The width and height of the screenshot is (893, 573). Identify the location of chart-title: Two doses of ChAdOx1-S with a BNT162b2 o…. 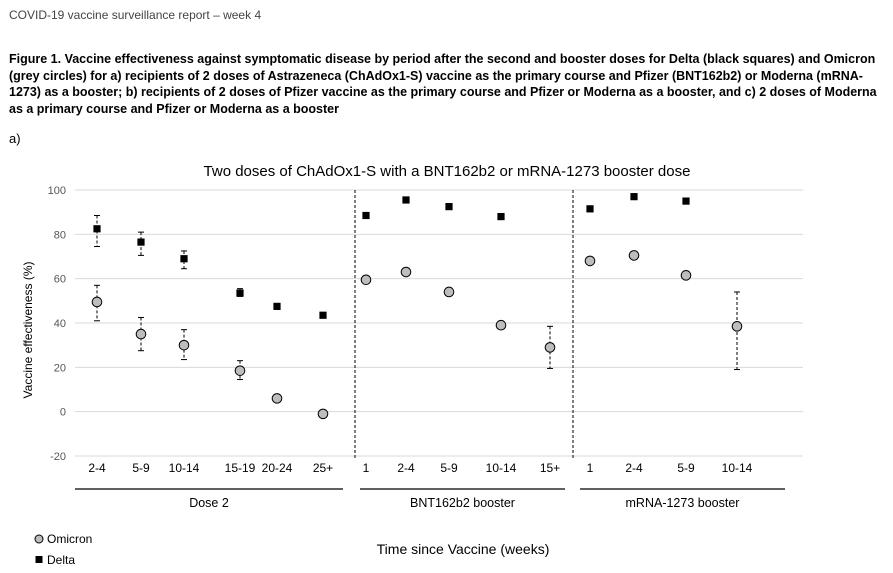
(447, 171).